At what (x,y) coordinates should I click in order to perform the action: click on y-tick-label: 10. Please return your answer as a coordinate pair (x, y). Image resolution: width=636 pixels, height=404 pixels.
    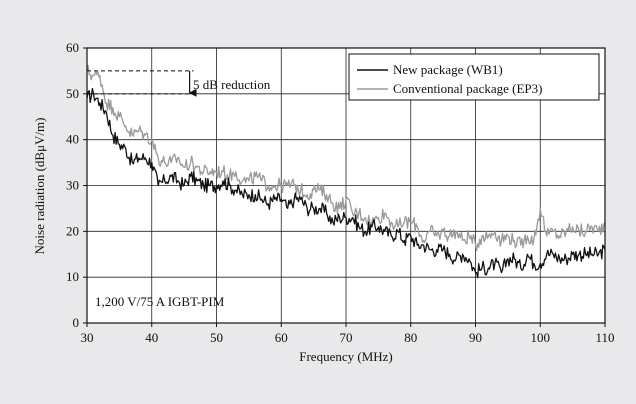
    Looking at the image, I should click on (72, 276).